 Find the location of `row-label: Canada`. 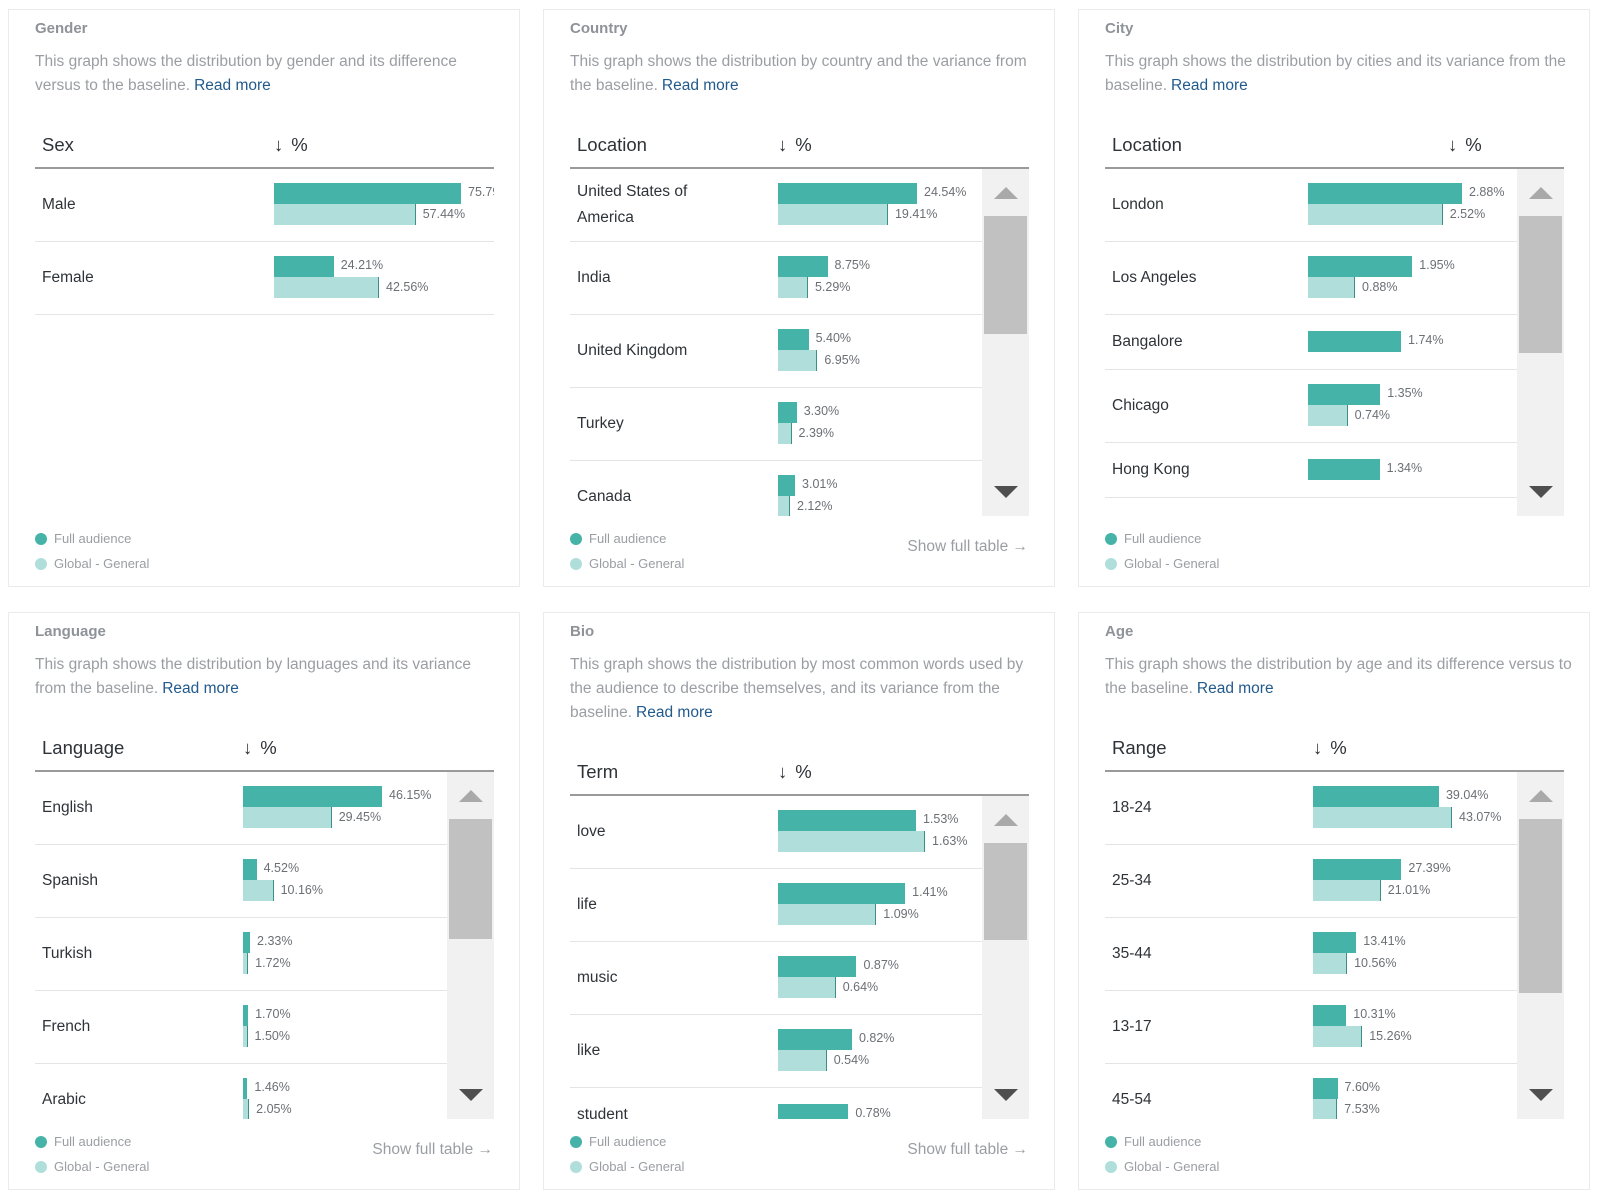

row-label: Canada is located at coordinates (604, 496).